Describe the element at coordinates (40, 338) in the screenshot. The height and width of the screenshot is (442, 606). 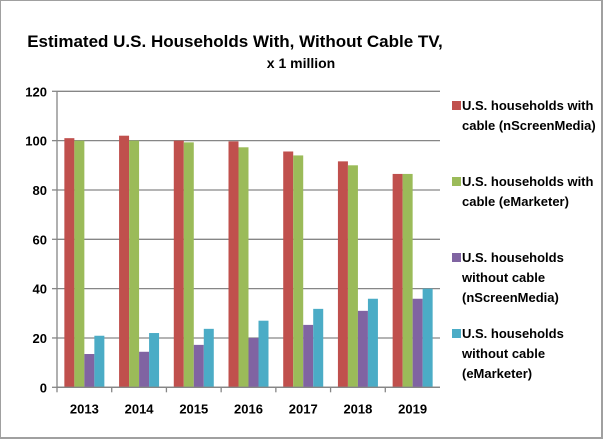
I see `y-tick-label: 20` at that location.